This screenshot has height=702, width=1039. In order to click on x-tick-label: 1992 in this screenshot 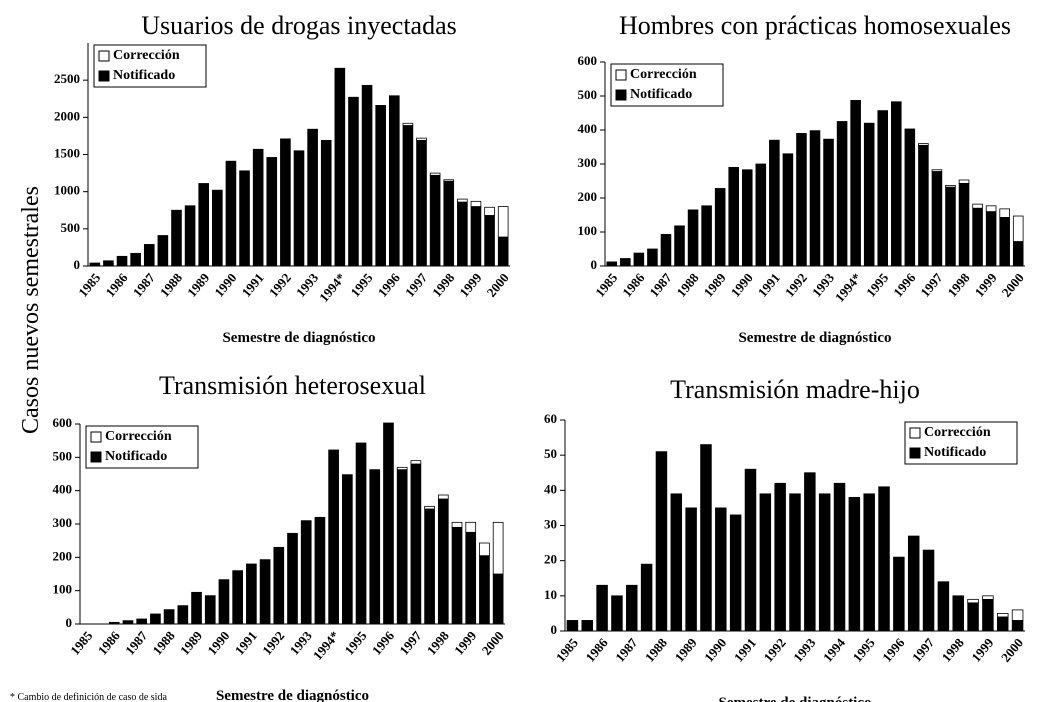, I will do `click(280, 285)`.